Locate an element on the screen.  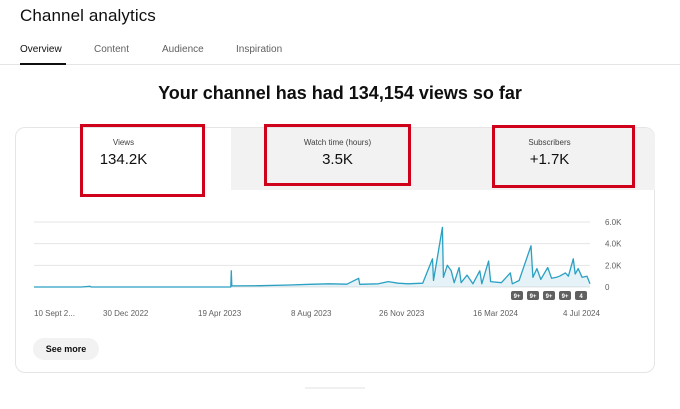
x-tick-label: 8 Aug 2023 is located at coordinates (311, 313).